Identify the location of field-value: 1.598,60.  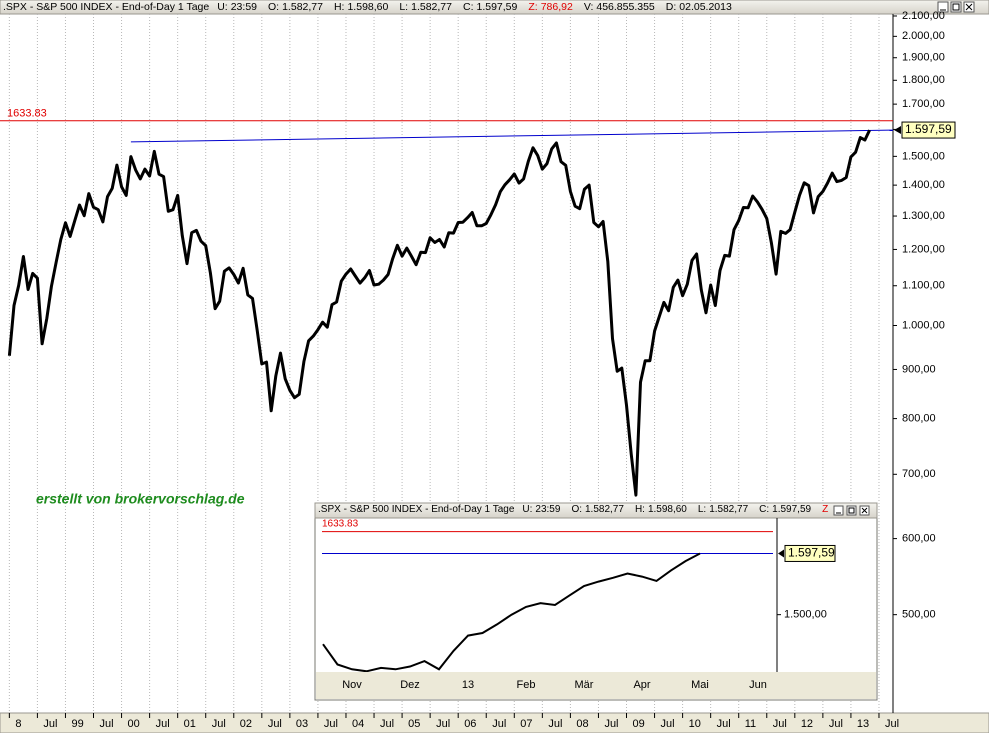
(368, 7).